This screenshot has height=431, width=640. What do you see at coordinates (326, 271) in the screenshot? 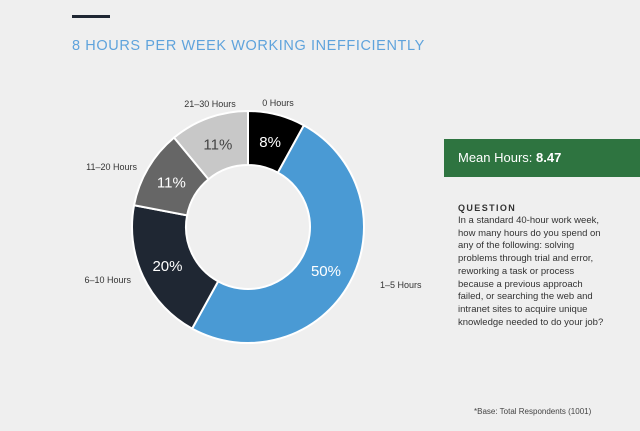
I see `data-label: 50%` at bounding box center [326, 271].